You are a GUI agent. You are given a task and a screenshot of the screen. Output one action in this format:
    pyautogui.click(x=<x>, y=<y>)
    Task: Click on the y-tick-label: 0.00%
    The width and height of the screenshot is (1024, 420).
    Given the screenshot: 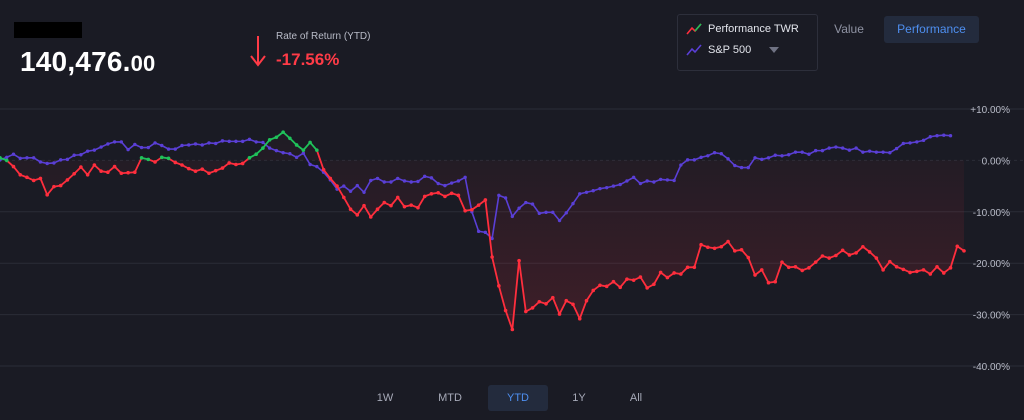 What is the action you would take?
    pyautogui.click(x=996, y=161)
    